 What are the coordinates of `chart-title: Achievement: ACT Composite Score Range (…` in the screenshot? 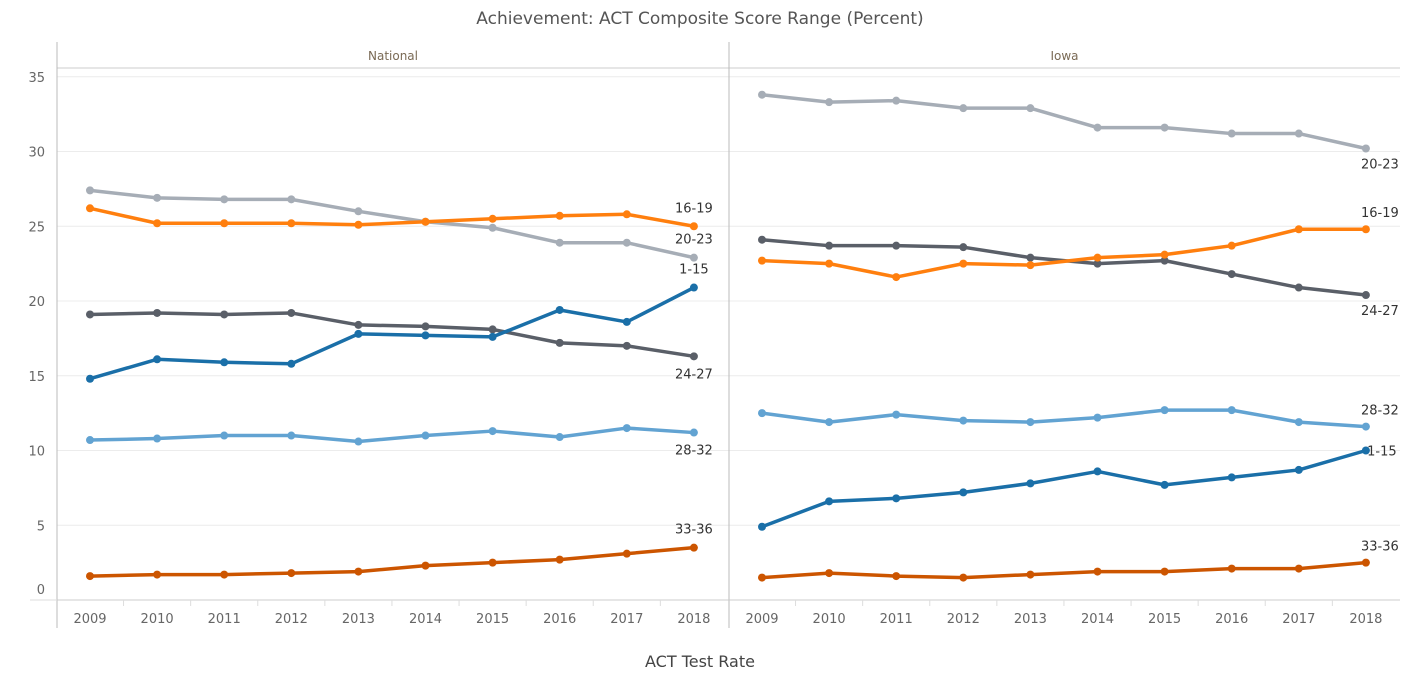 It's located at (699, 19).